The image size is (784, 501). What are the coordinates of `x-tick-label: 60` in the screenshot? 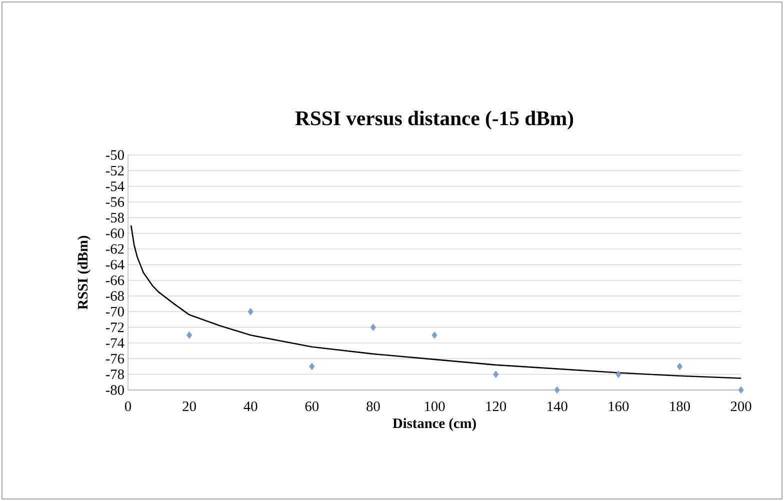 It's located at (312, 407).